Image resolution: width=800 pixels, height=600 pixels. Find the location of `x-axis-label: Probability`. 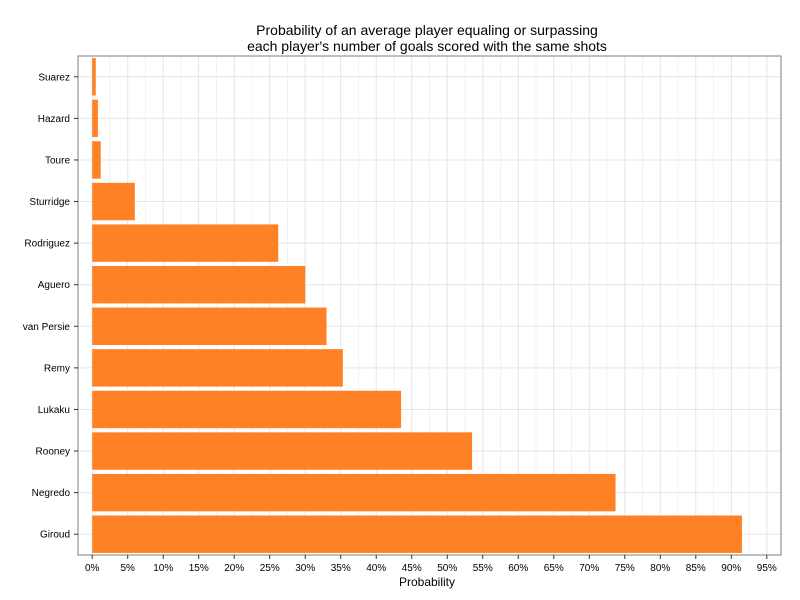

x-axis-label: Probability is located at coordinates (427, 582).